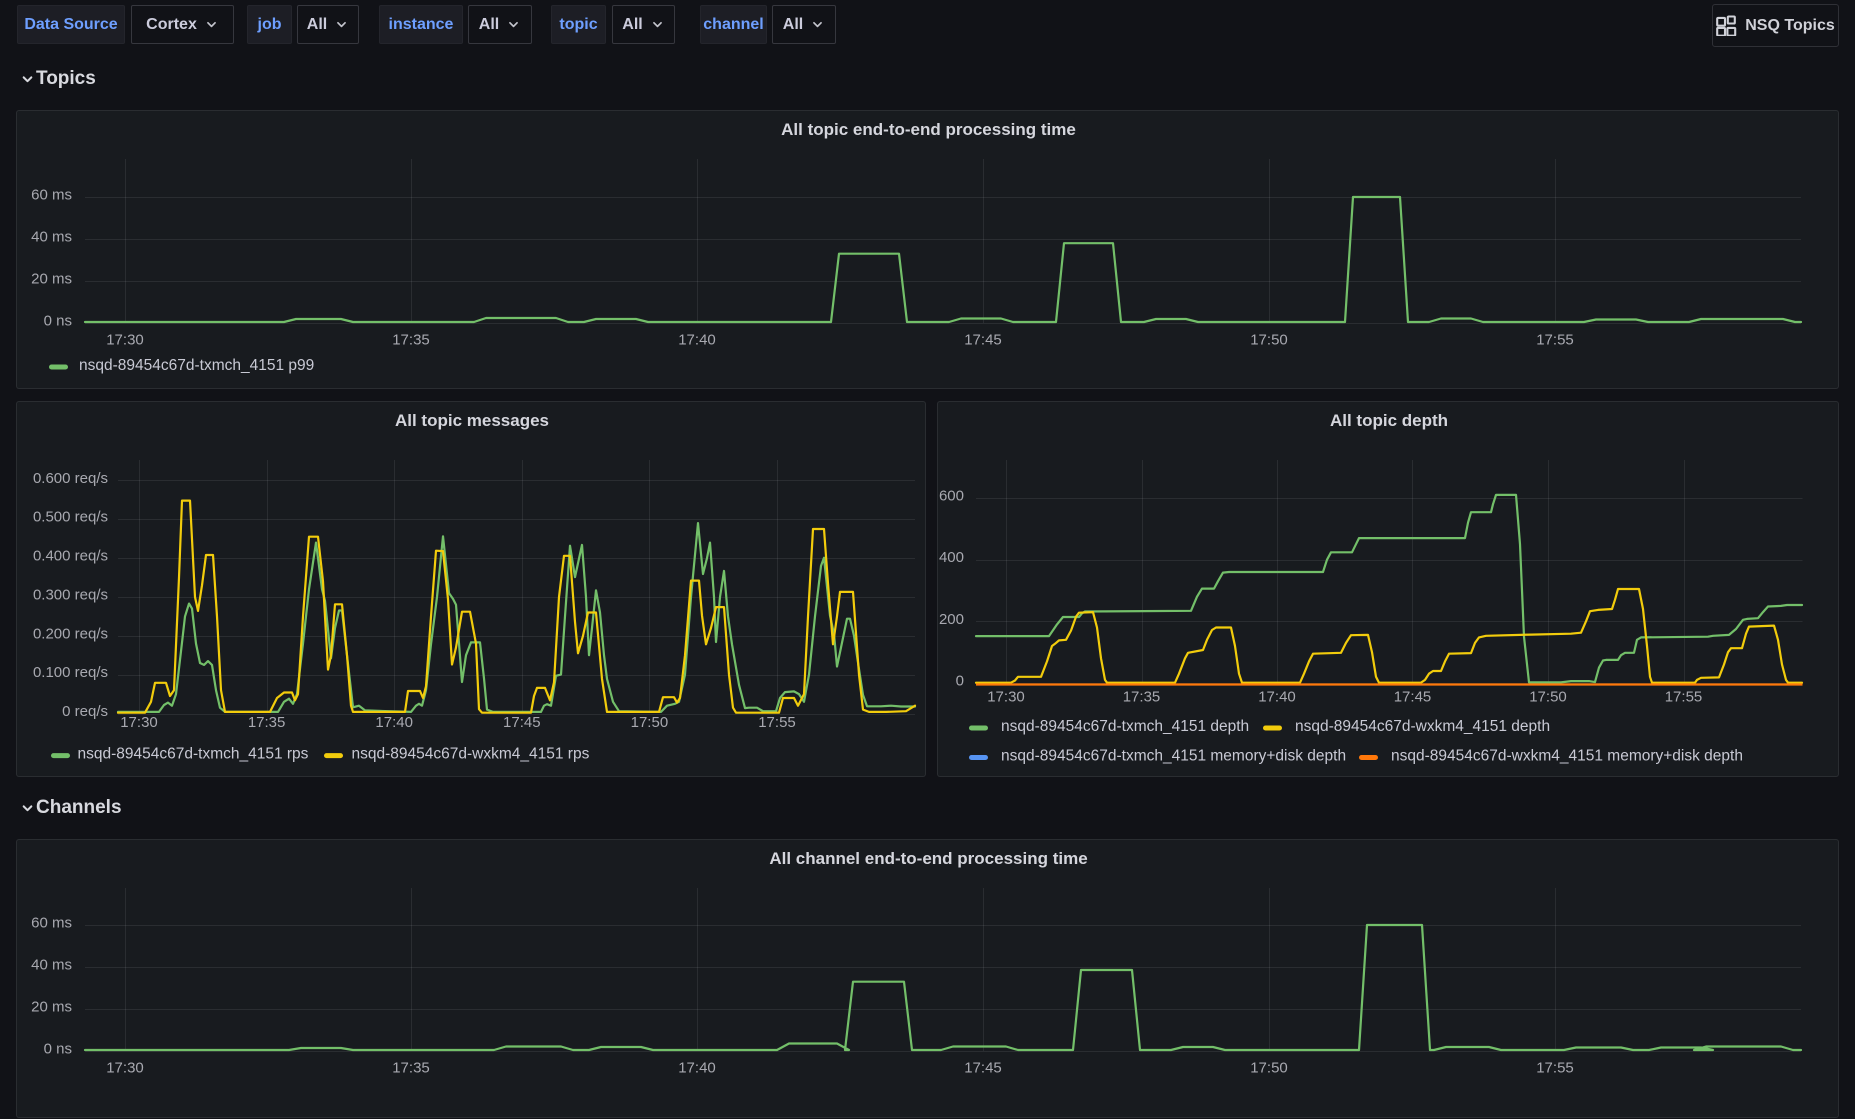 This screenshot has height=1119, width=1855. Describe the element at coordinates (196, 365) in the screenshot. I see `svg-text: nsqd-89454c67d-txmch_4151 p99` at that location.